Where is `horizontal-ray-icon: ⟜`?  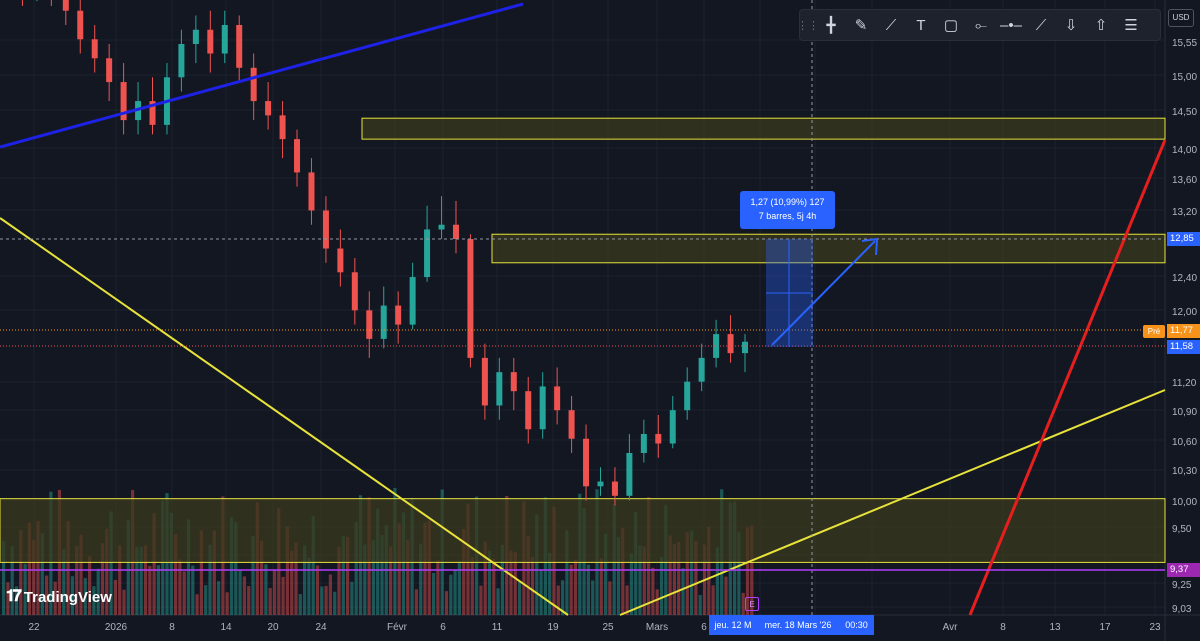
horizontal-ray-icon: ⟜ is located at coordinates (980, 25).